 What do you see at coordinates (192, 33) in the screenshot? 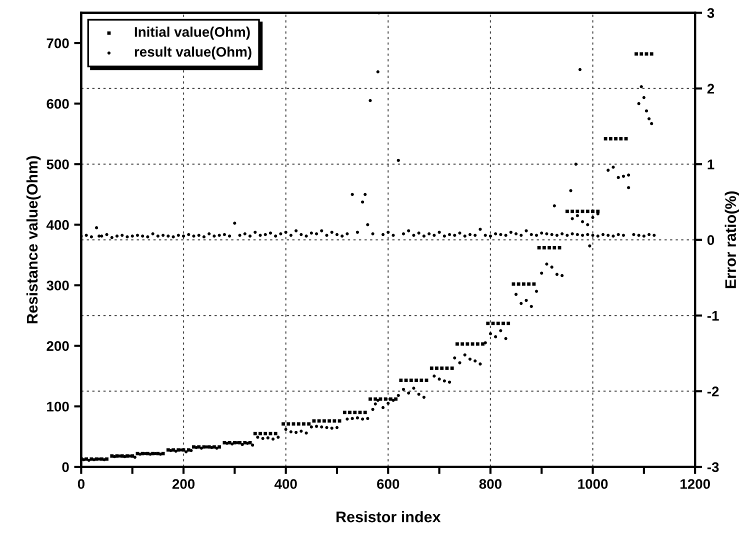
I see `legend-label: Initial value(Ohm)` at bounding box center [192, 33].